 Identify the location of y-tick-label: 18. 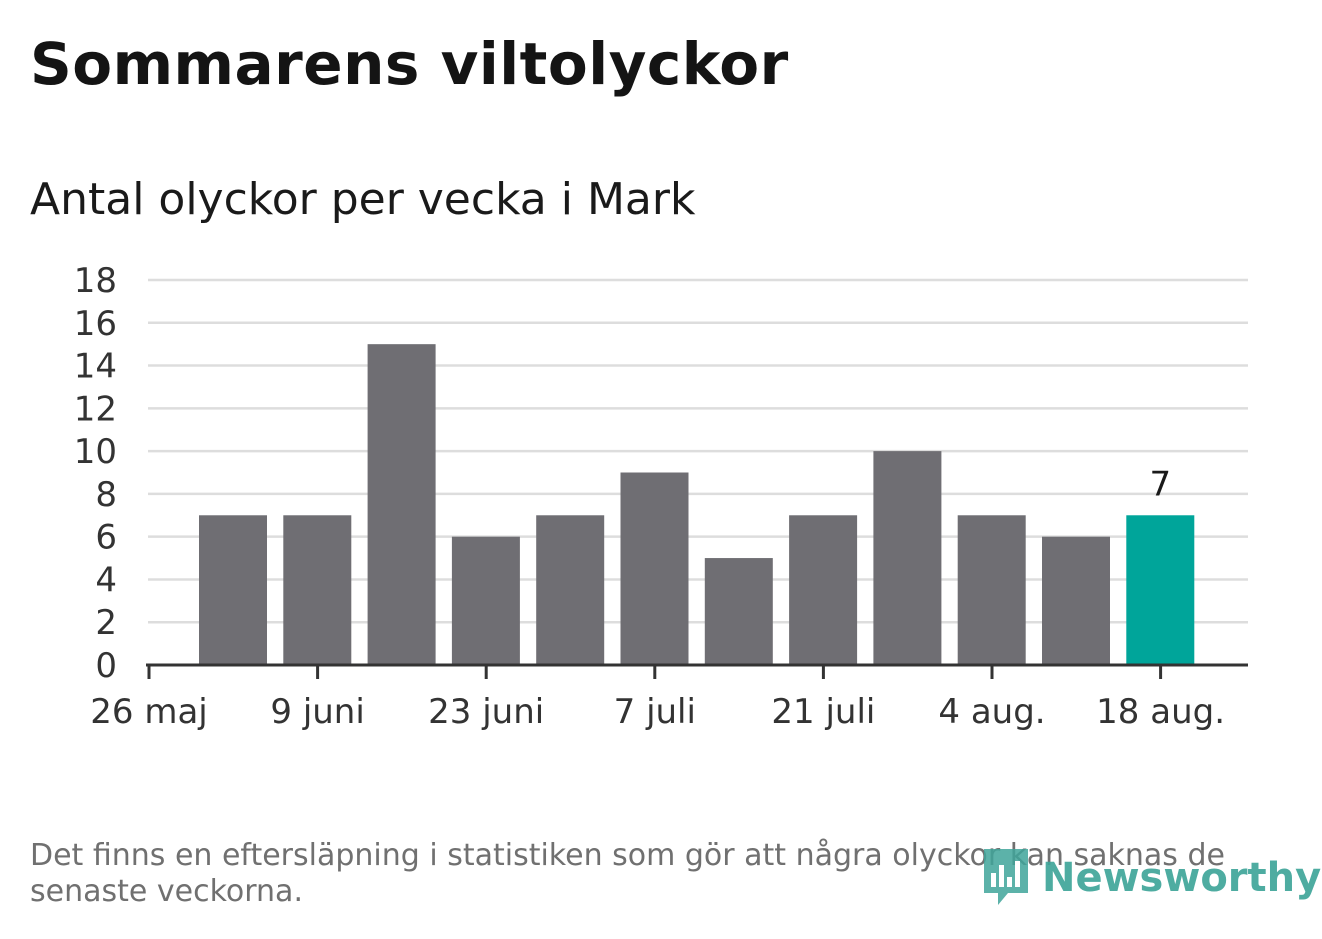
(95, 281).